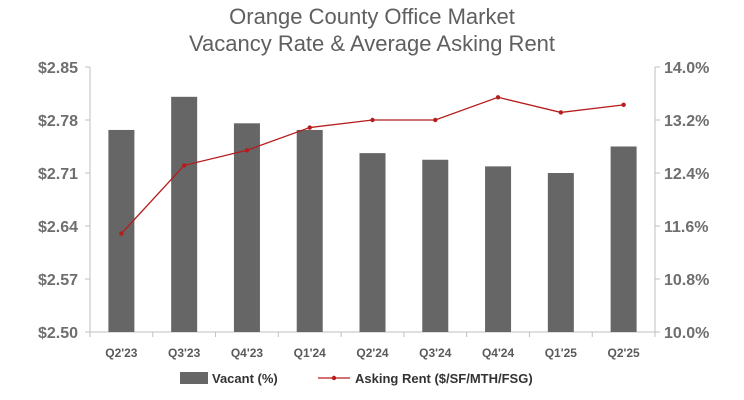 The width and height of the screenshot is (744, 400). Describe the element at coordinates (686, 121) in the screenshot. I see `right-tick-label: 13.2%` at that location.